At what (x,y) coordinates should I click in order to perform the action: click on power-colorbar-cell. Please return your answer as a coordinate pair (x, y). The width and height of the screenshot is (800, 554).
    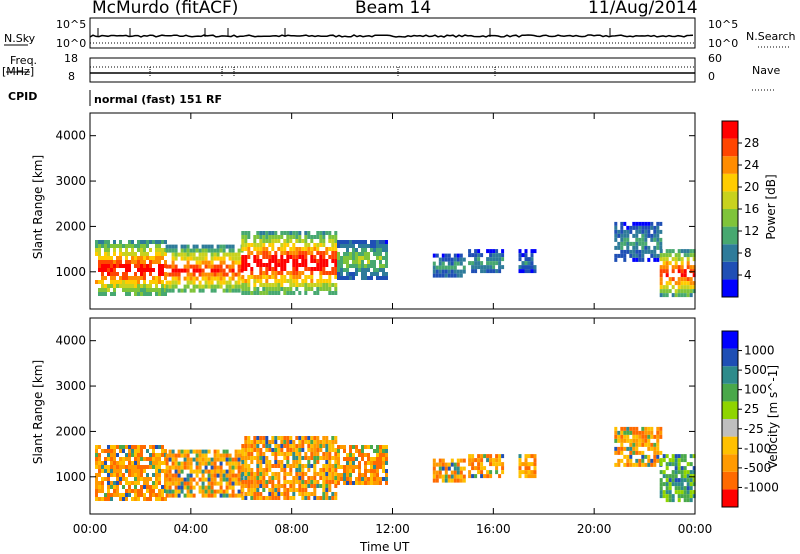
    Looking at the image, I should click on (730, 235).